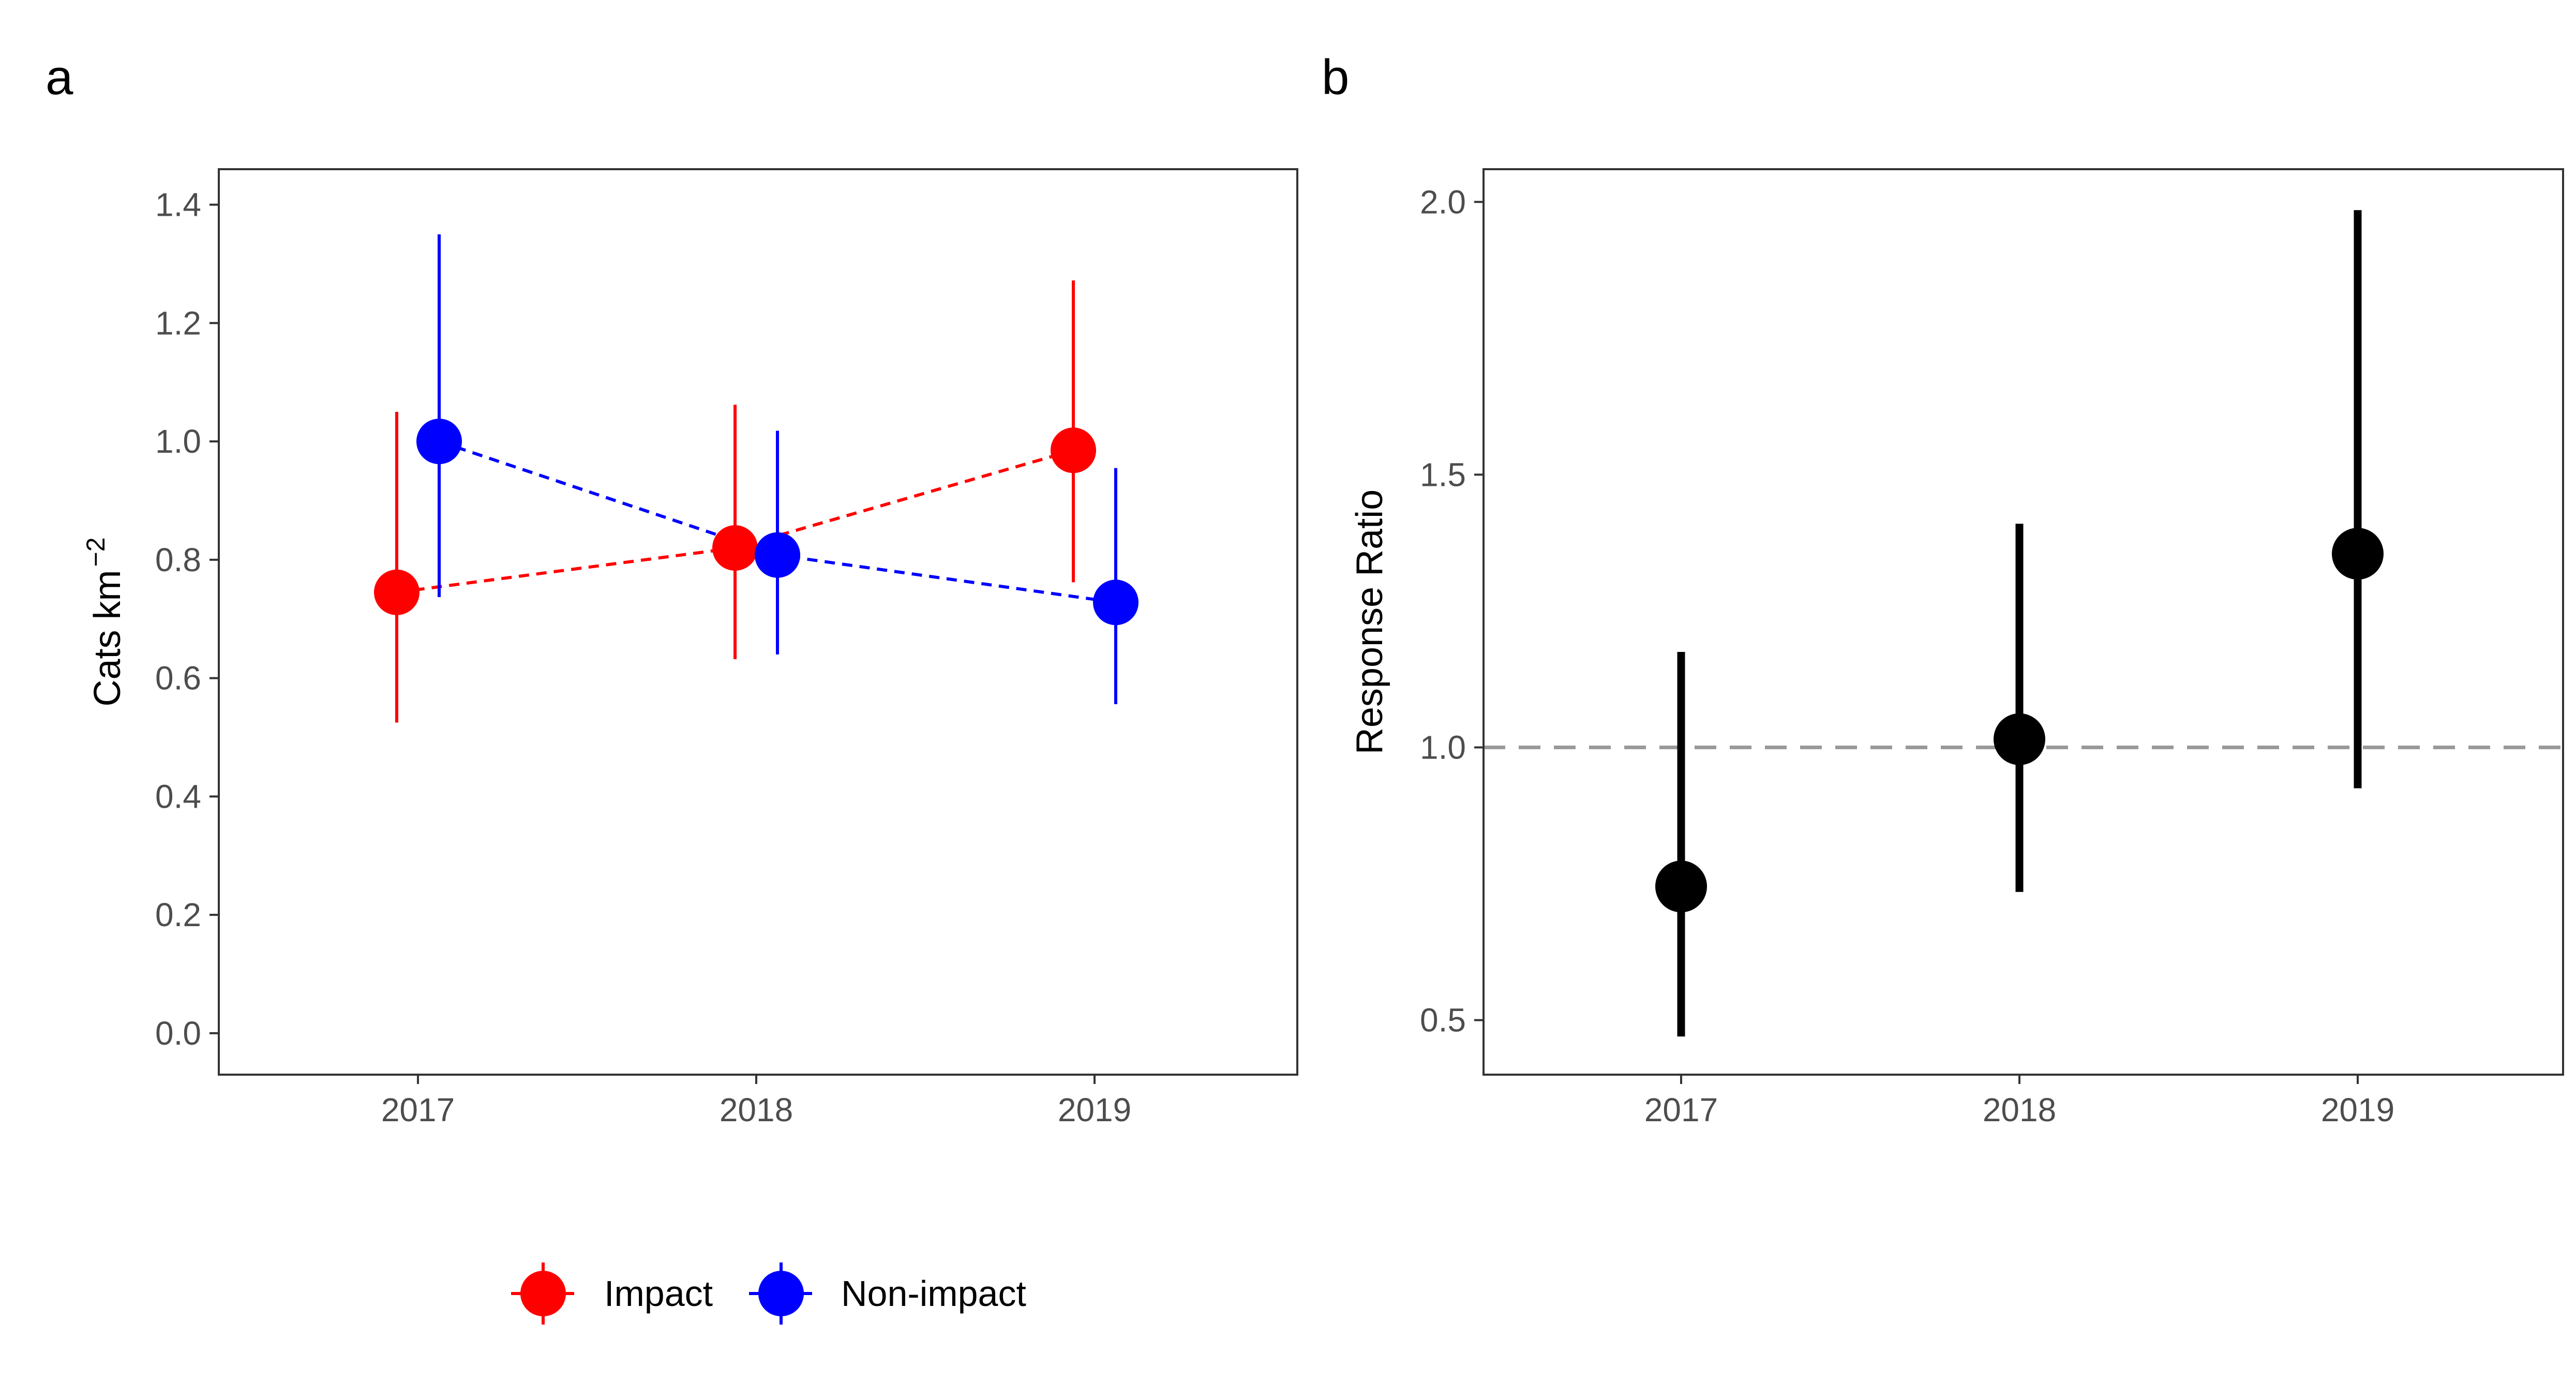 The width and height of the screenshot is (2576, 1397). I want to click on panel-a-y-tick-label: 1.2, so click(178, 323).